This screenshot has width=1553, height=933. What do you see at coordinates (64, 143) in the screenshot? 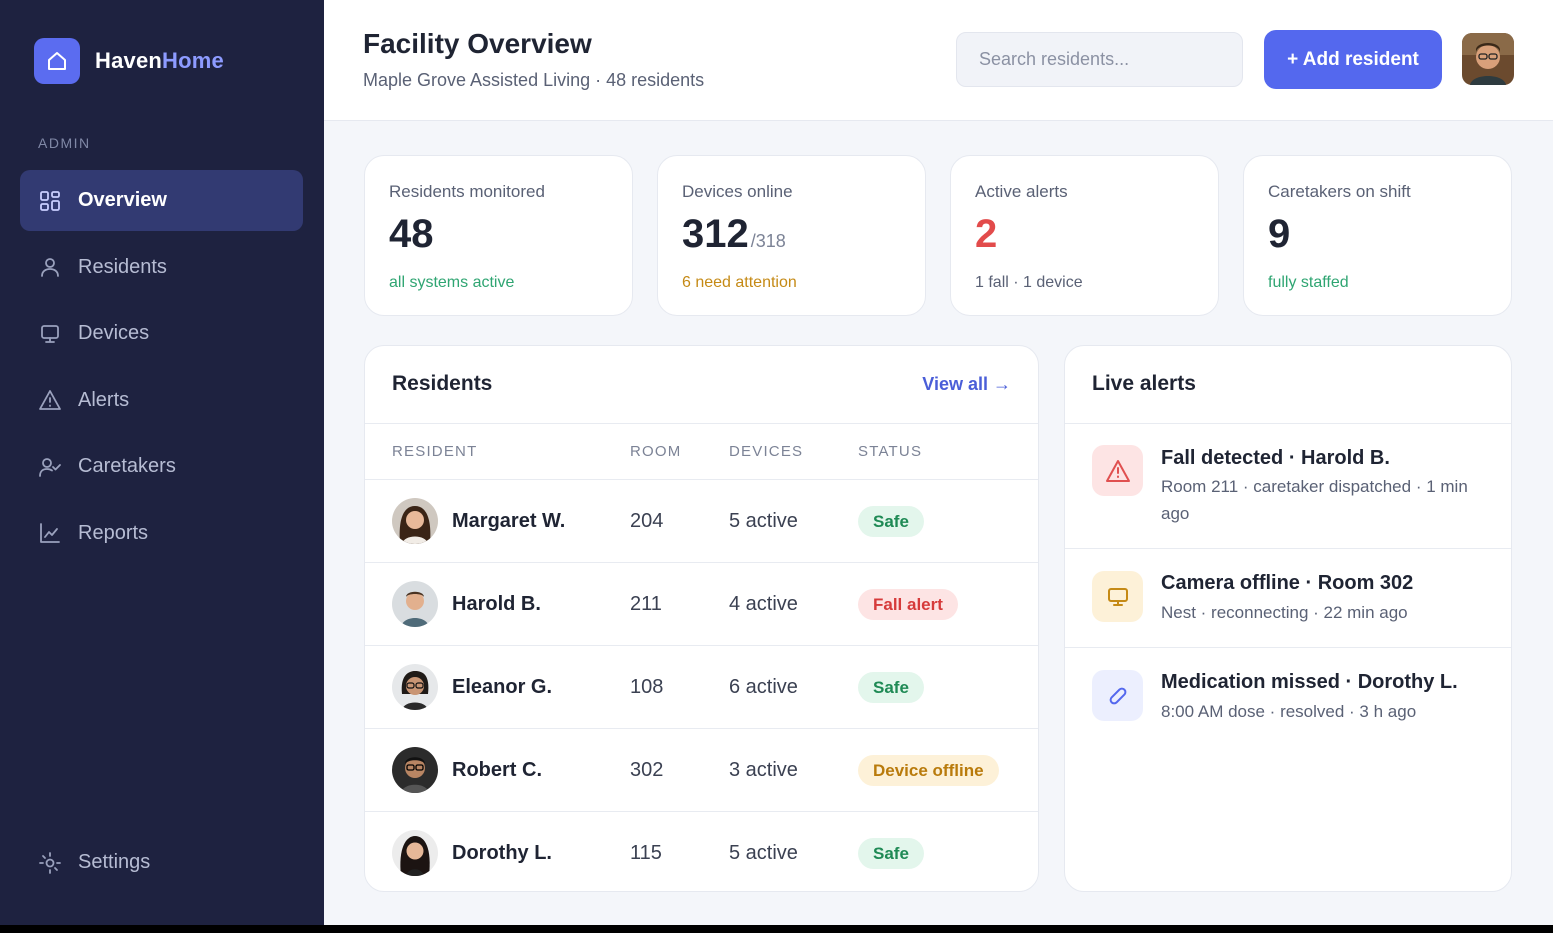
I see `section-label-admin: ADMIN` at bounding box center [64, 143].